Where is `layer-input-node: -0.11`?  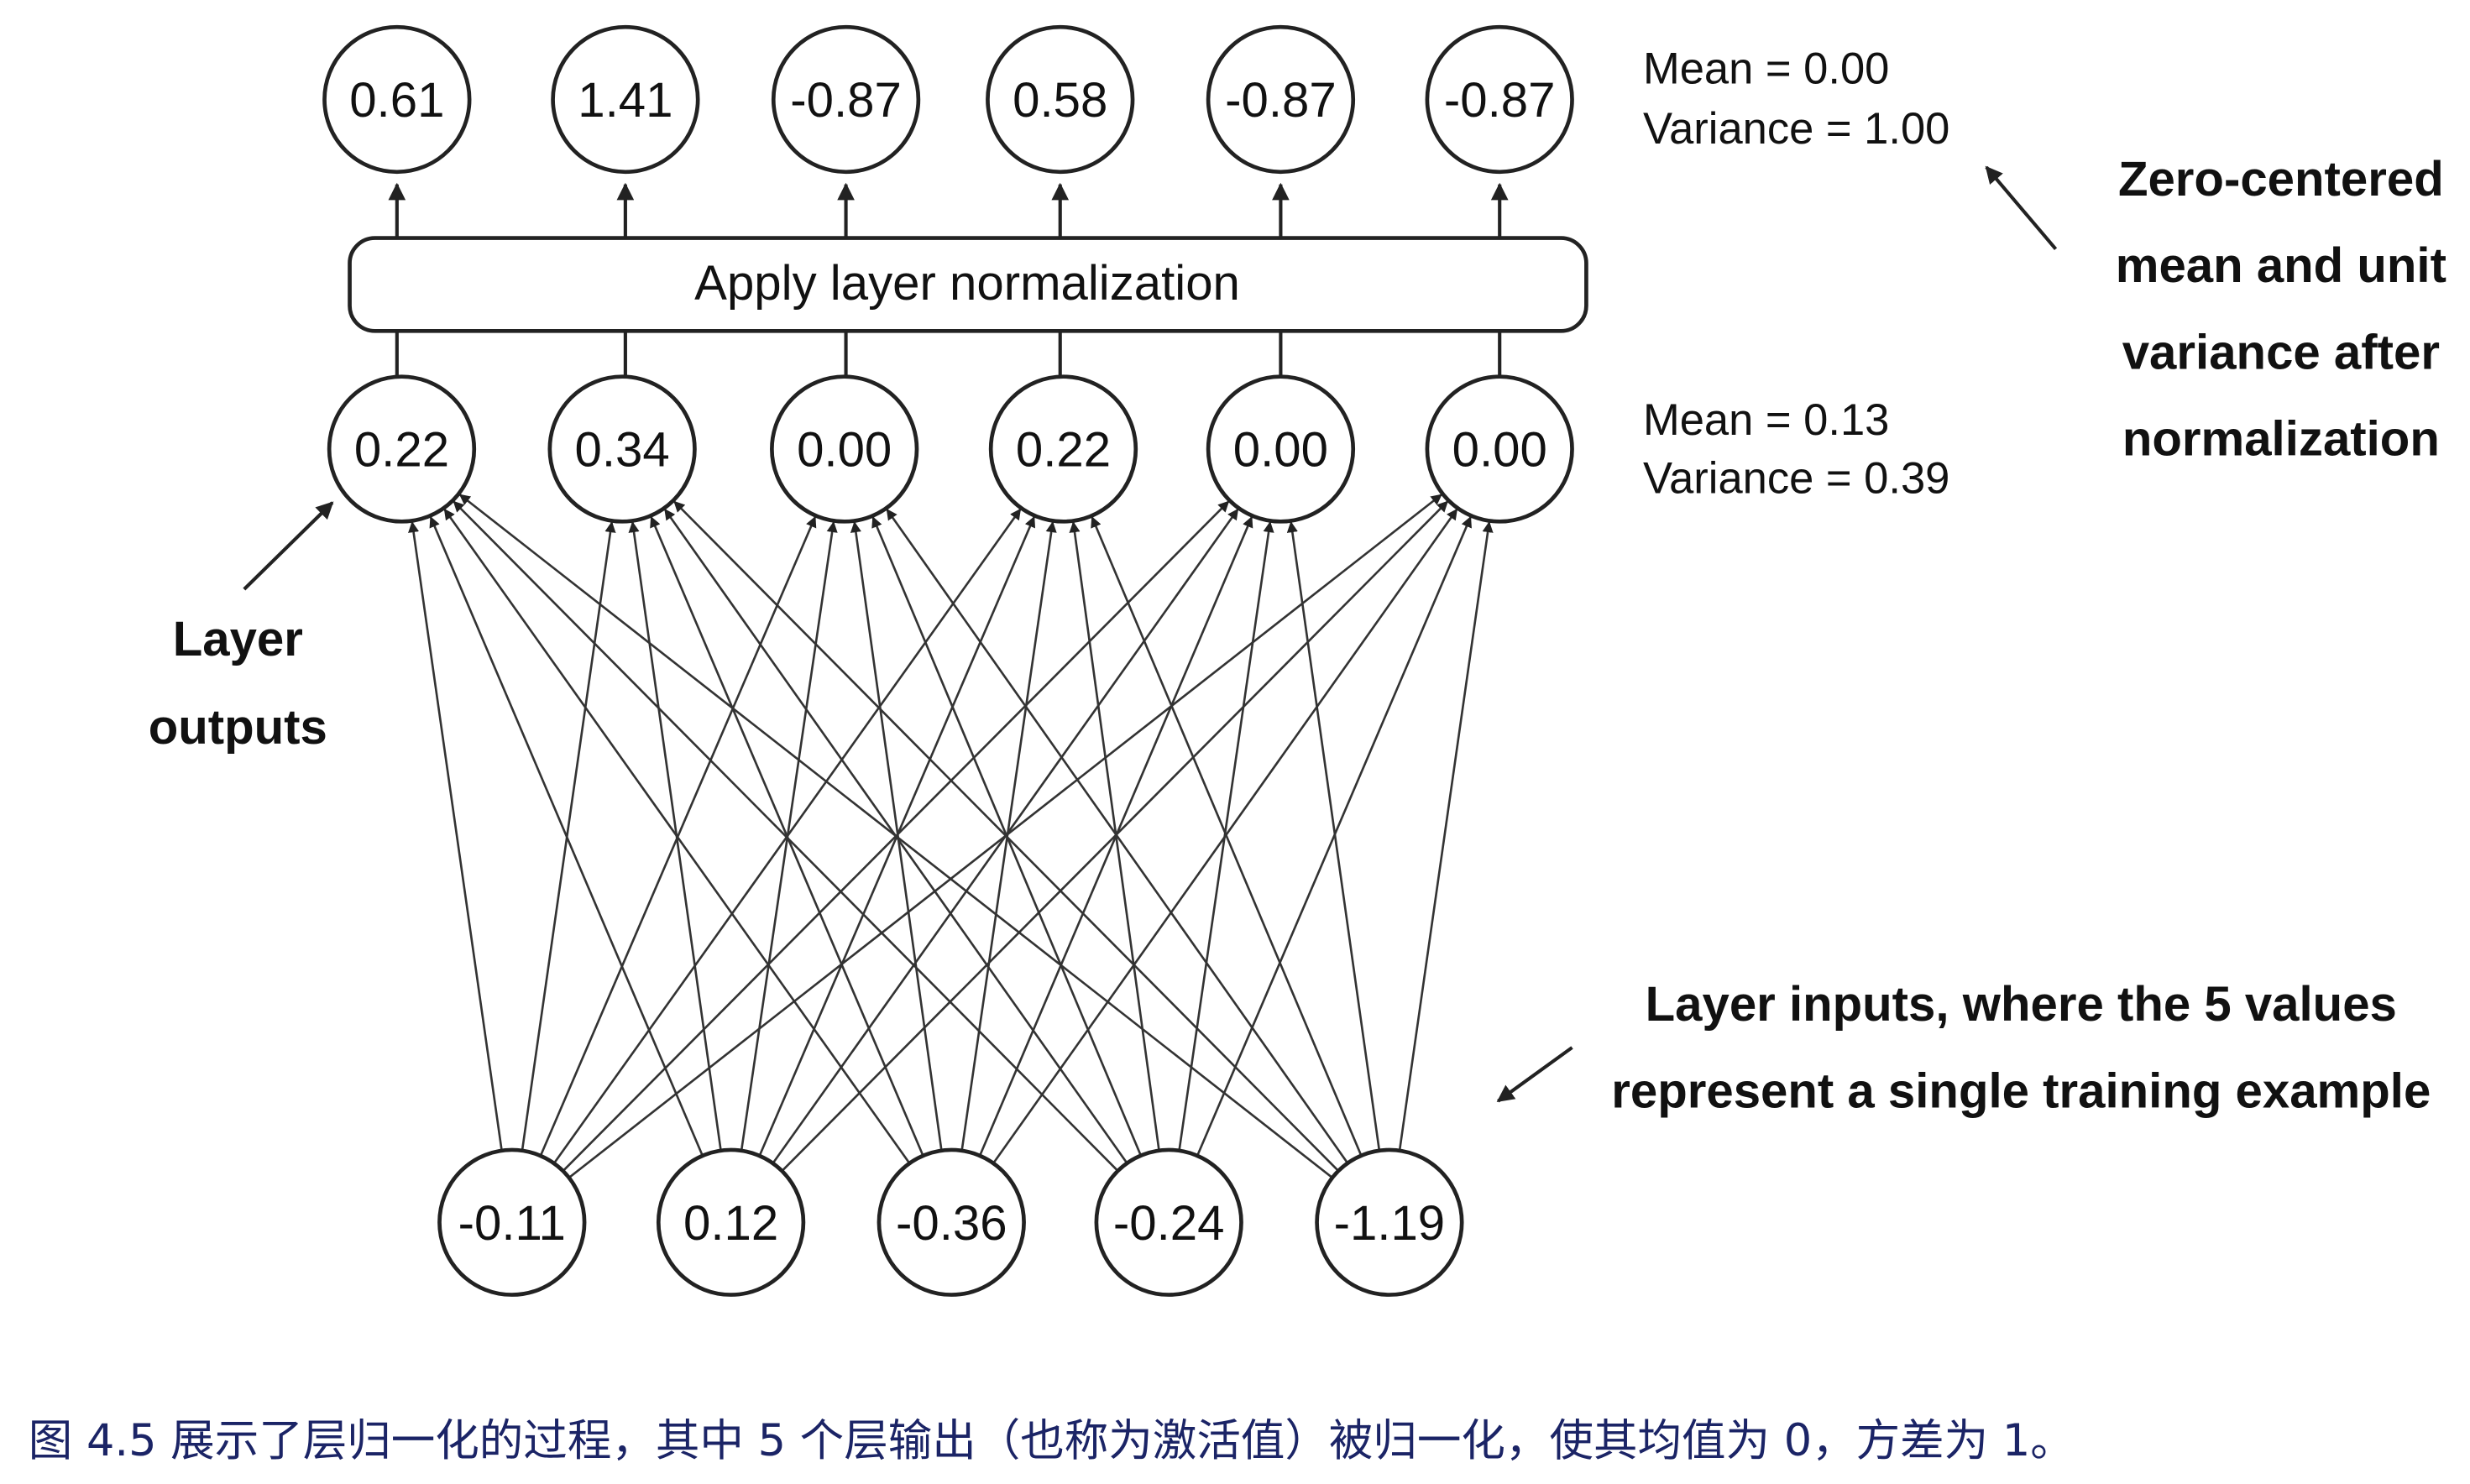 layer-input-node: -0.11 is located at coordinates (512, 1222).